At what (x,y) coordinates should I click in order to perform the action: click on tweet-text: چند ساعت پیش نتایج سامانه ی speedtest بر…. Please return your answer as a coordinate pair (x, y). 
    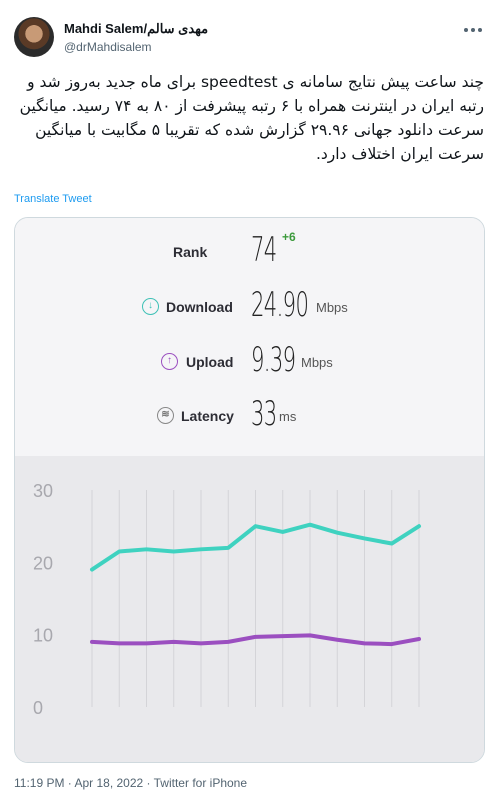
    Looking at the image, I should click on (251, 118).